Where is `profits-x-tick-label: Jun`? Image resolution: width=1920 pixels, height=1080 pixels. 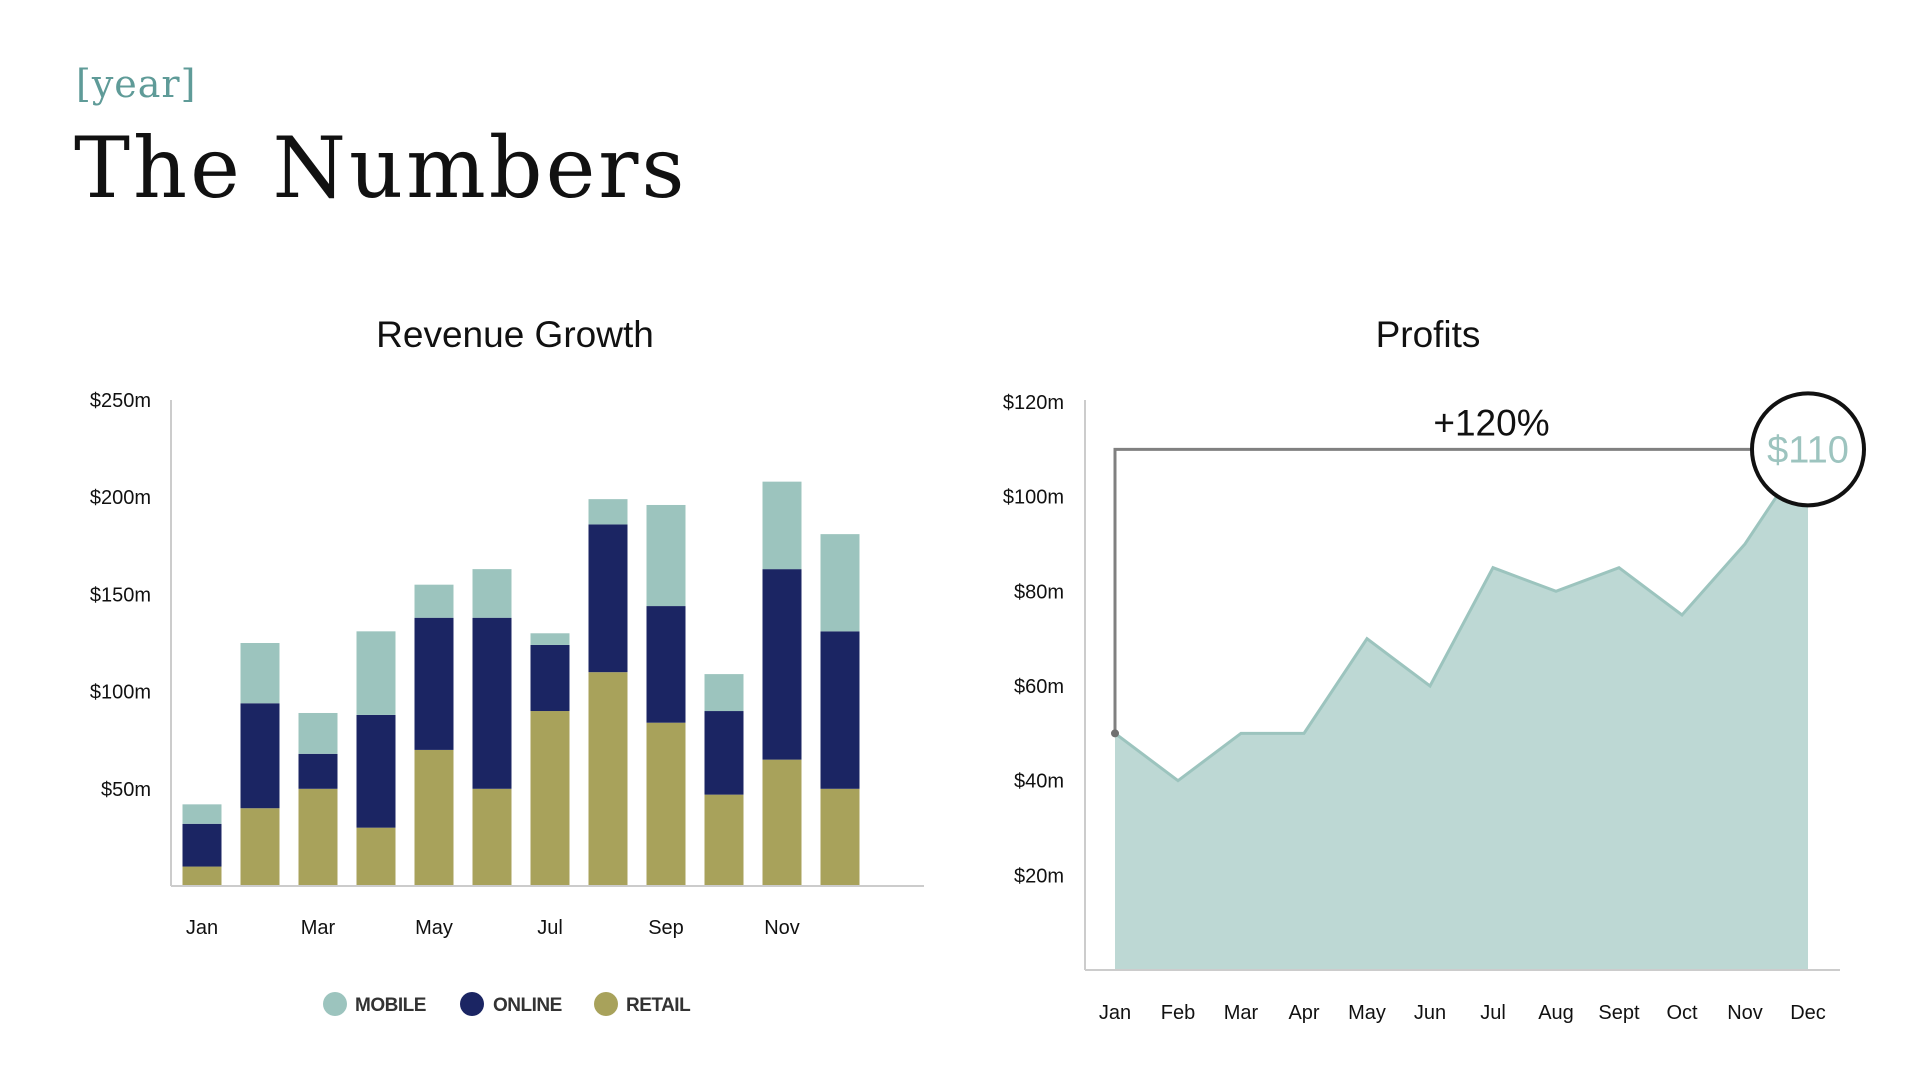 profits-x-tick-label: Jun is located at coordinates (1430, 1013).